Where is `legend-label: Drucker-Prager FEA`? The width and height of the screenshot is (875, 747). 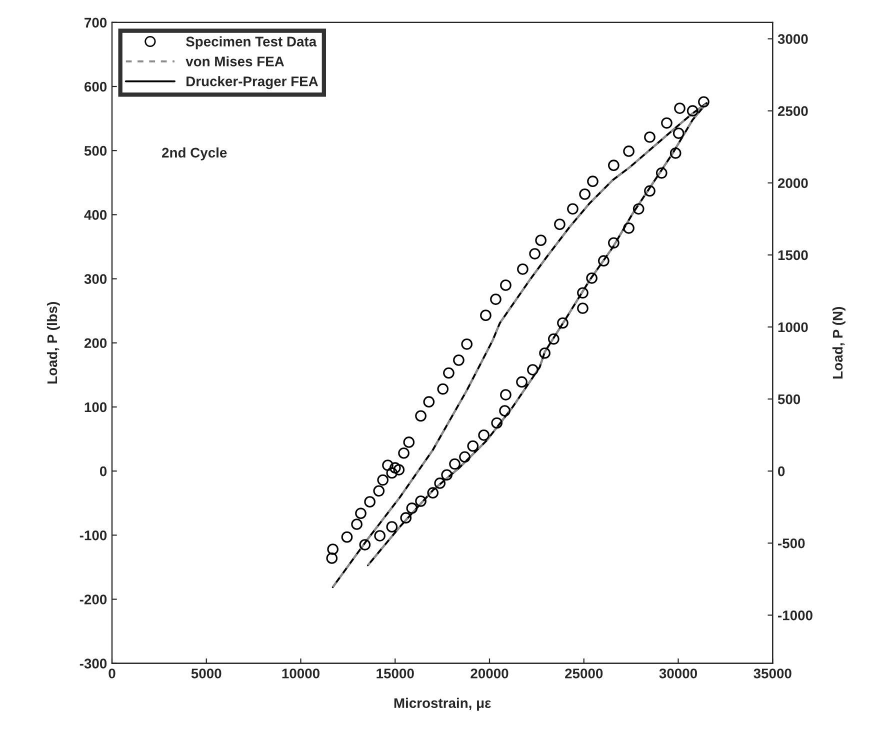 legend-label: Drucker-Prager FEA is located at coordinates (252, 83).